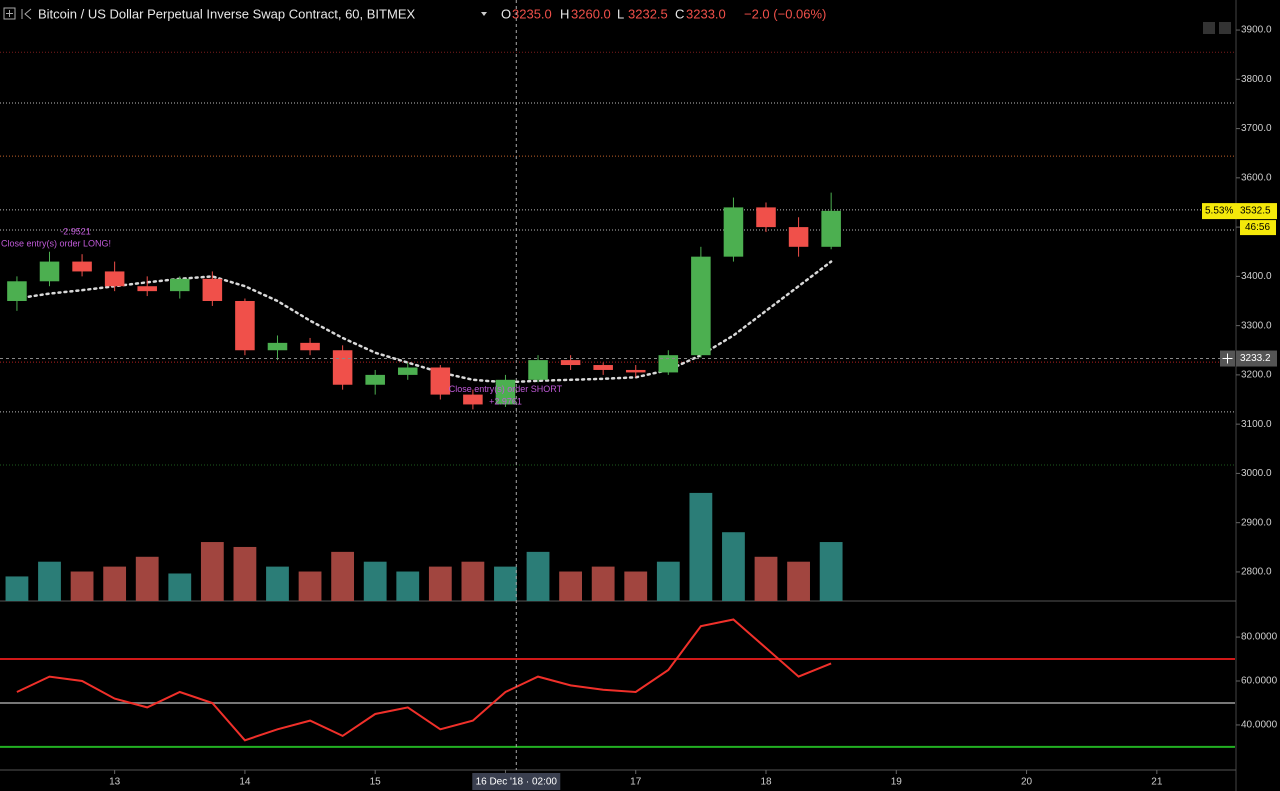 The image size is (1280, 791). I want to click on x-tick-label: 15, so click(376, 782).